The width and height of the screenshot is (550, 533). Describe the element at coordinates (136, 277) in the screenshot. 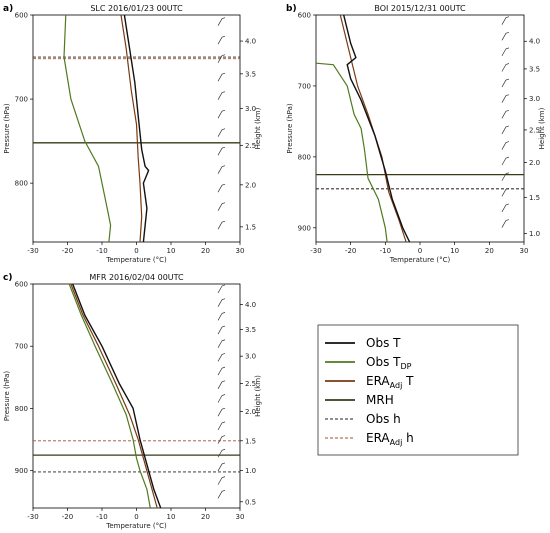

I see `panel-title: MFR 2016/02/04 00UTC` at that location.